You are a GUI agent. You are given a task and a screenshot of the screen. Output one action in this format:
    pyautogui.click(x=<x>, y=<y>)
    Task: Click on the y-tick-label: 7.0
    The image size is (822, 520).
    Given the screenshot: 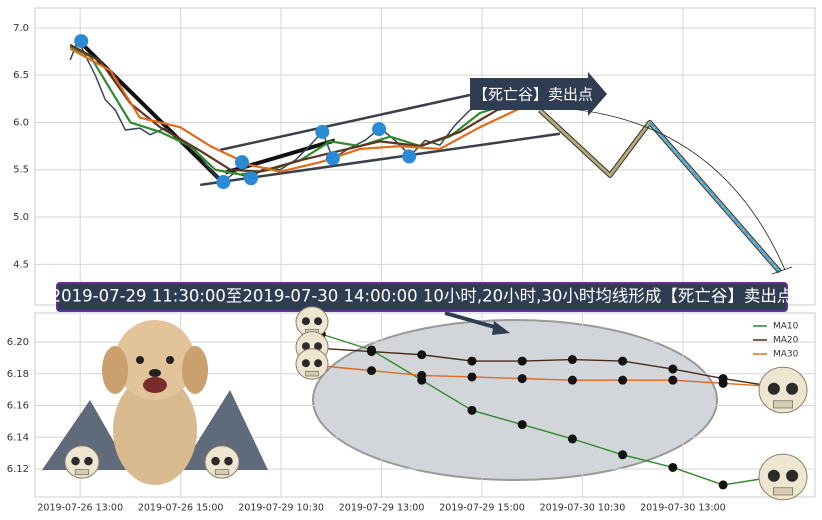 What is the action you would take?
    pyautogui.click(x=21, y=28)
    